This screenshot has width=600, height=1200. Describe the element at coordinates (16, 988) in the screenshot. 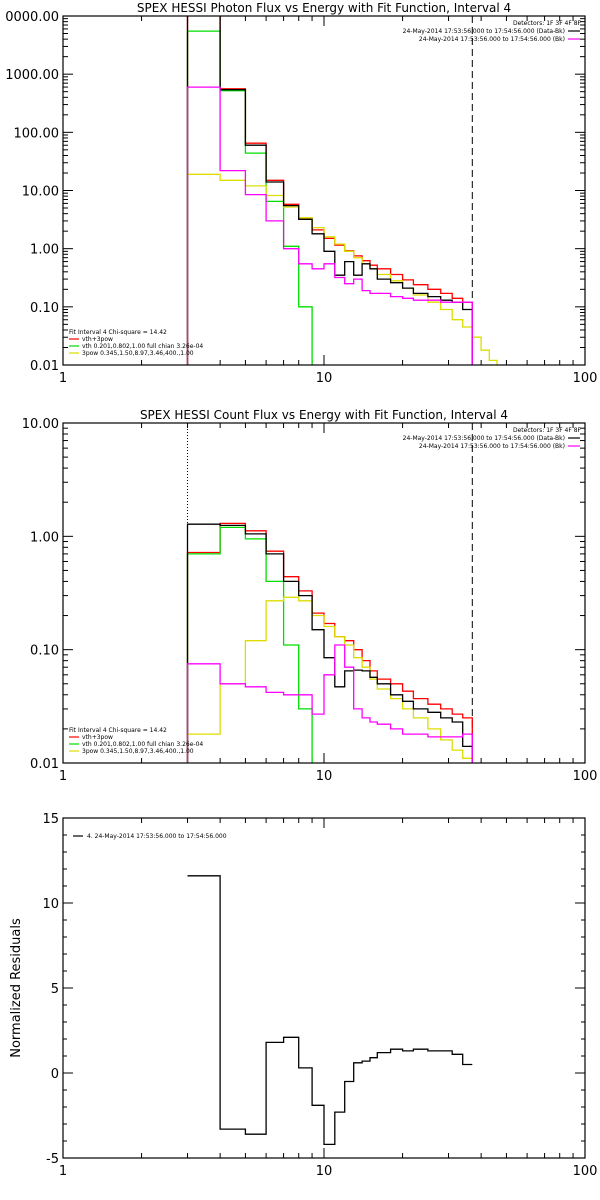

I see `y-axis-label: Normalized Residuals` at that location.